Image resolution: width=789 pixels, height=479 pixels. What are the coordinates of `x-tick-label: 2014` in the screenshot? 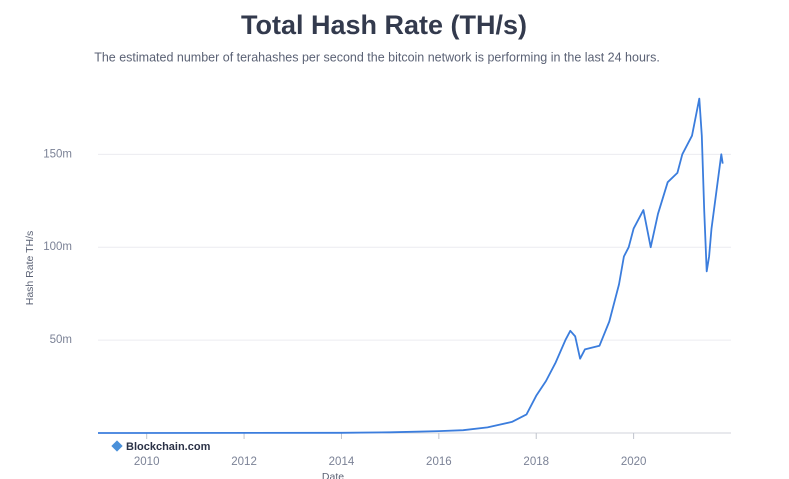 It's located at (342, 462).